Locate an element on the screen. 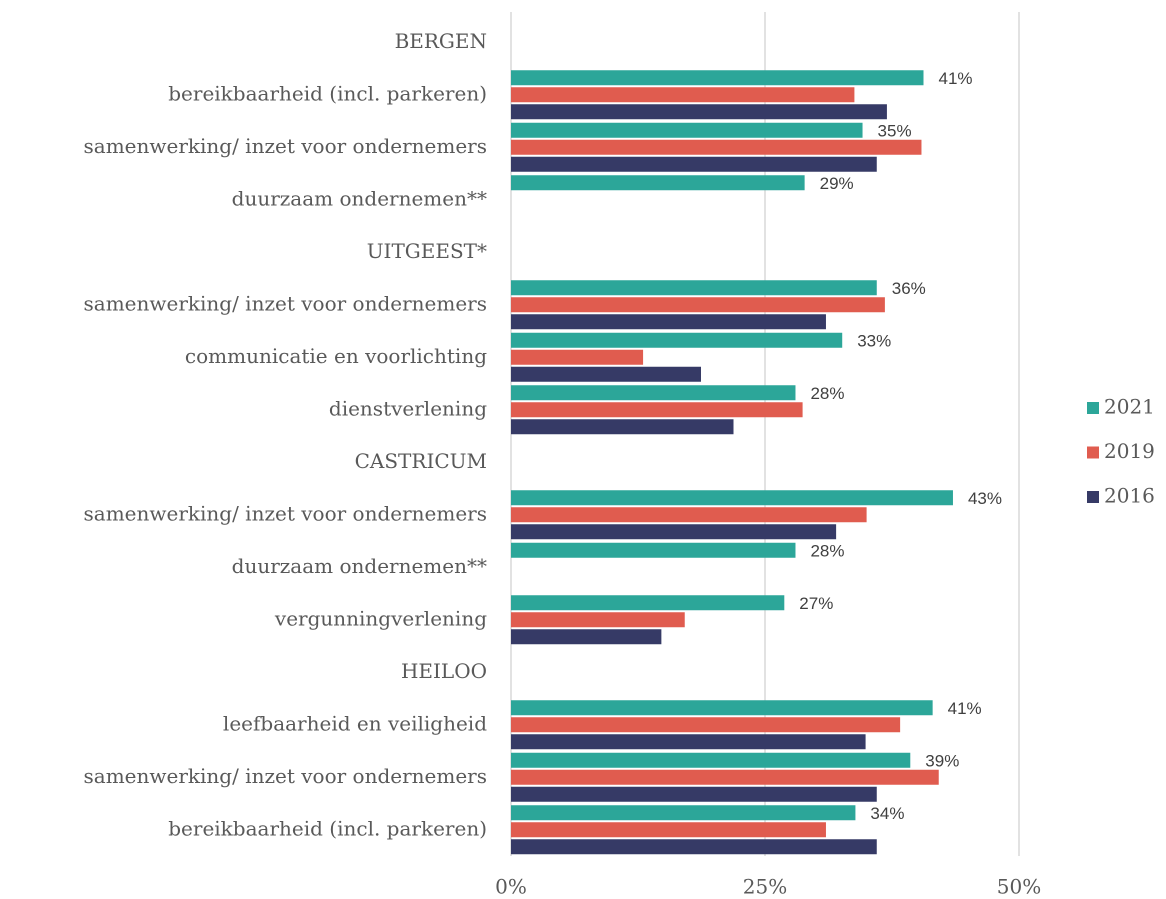  x-tick-label: 0% is located at coordinates (511, 887).